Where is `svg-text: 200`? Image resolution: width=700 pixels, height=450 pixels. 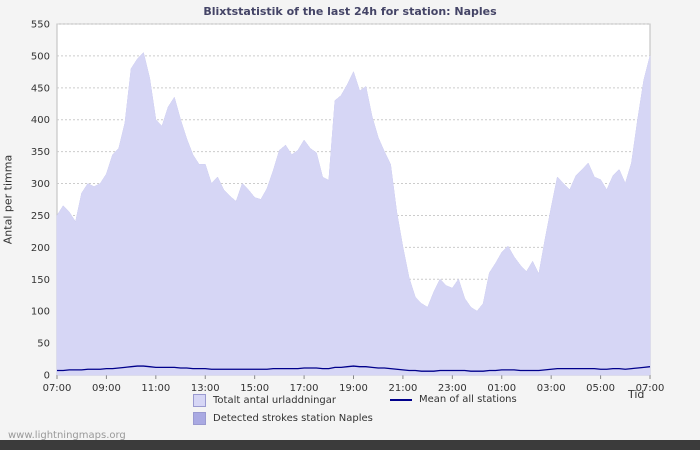
svg-text: 200 is located at coordinates (40, 248).